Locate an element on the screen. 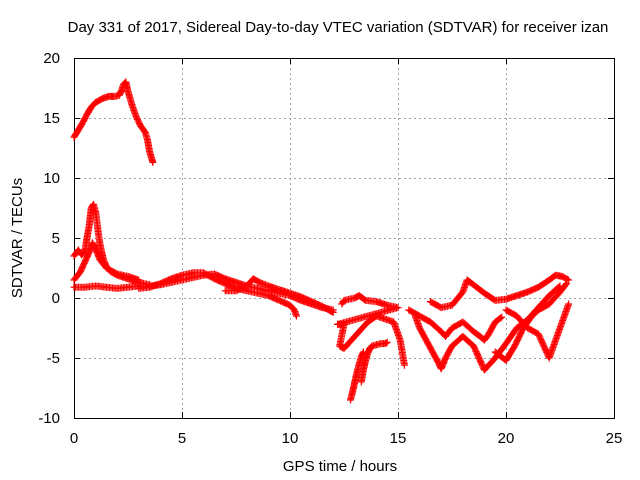 This screenshot has height=480, width=640. x-tick-label: 0 is located at coordinates (74, 438).